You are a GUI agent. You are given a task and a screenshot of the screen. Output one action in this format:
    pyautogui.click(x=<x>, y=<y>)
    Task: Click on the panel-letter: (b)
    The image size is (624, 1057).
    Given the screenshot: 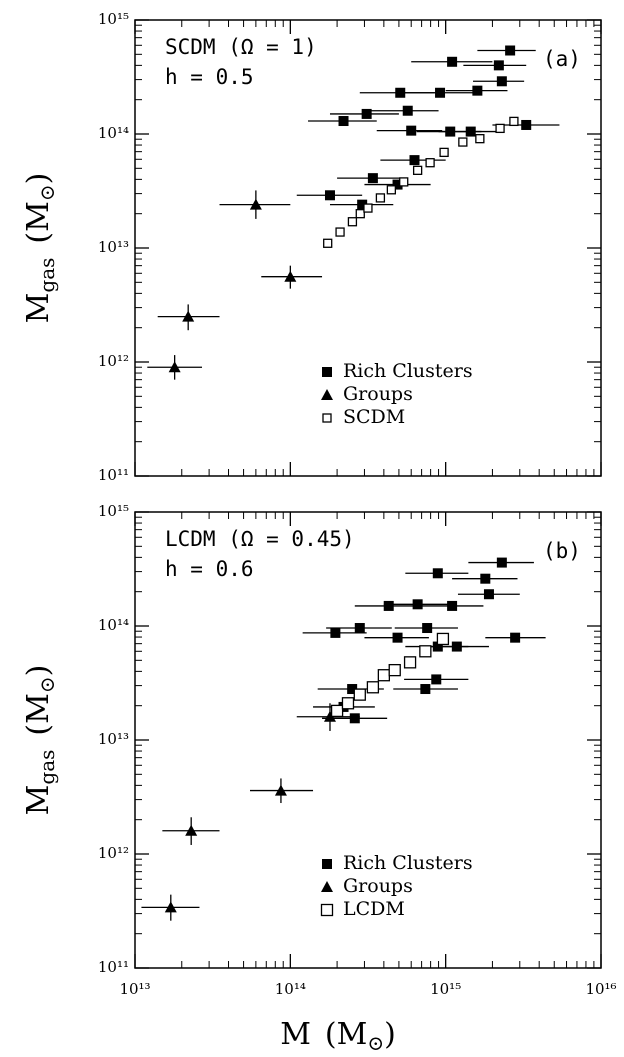 What is the action you would take?
    pyautogui.click(x=562, y=551)
    